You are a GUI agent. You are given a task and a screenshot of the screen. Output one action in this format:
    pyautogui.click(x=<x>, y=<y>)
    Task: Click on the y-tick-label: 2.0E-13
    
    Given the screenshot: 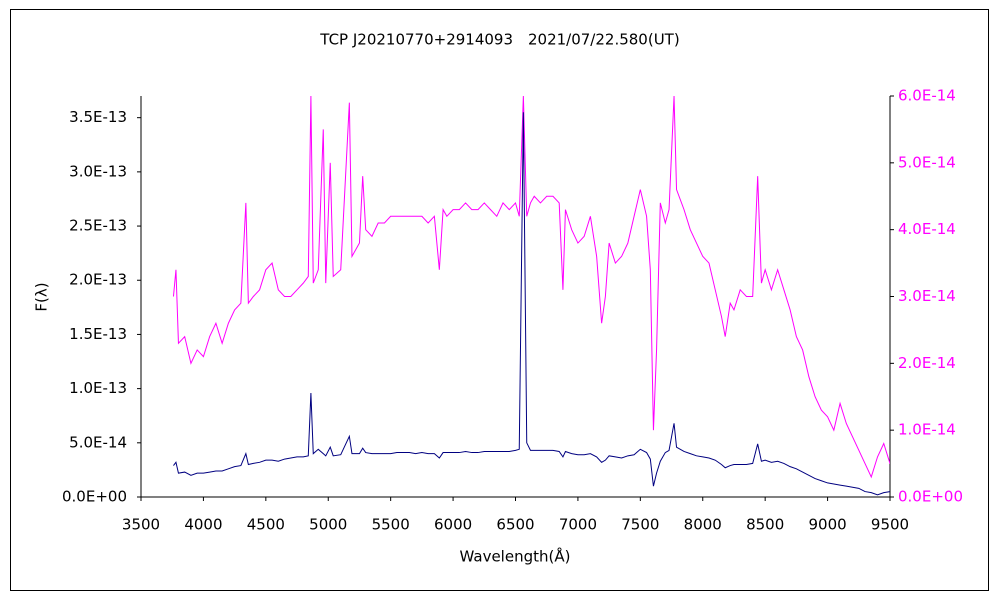 What is the action you would take?
    pyautogui.click(x=98, y=280)
    